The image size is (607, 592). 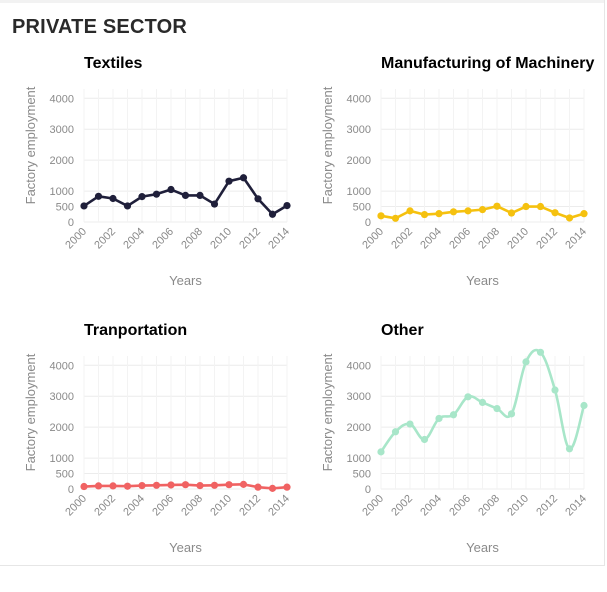 What do you see at coordinates (488, 63) in the screenshot?
I see `chart-title: Manufacturing of Machinery` at bounding box center [488, 63].